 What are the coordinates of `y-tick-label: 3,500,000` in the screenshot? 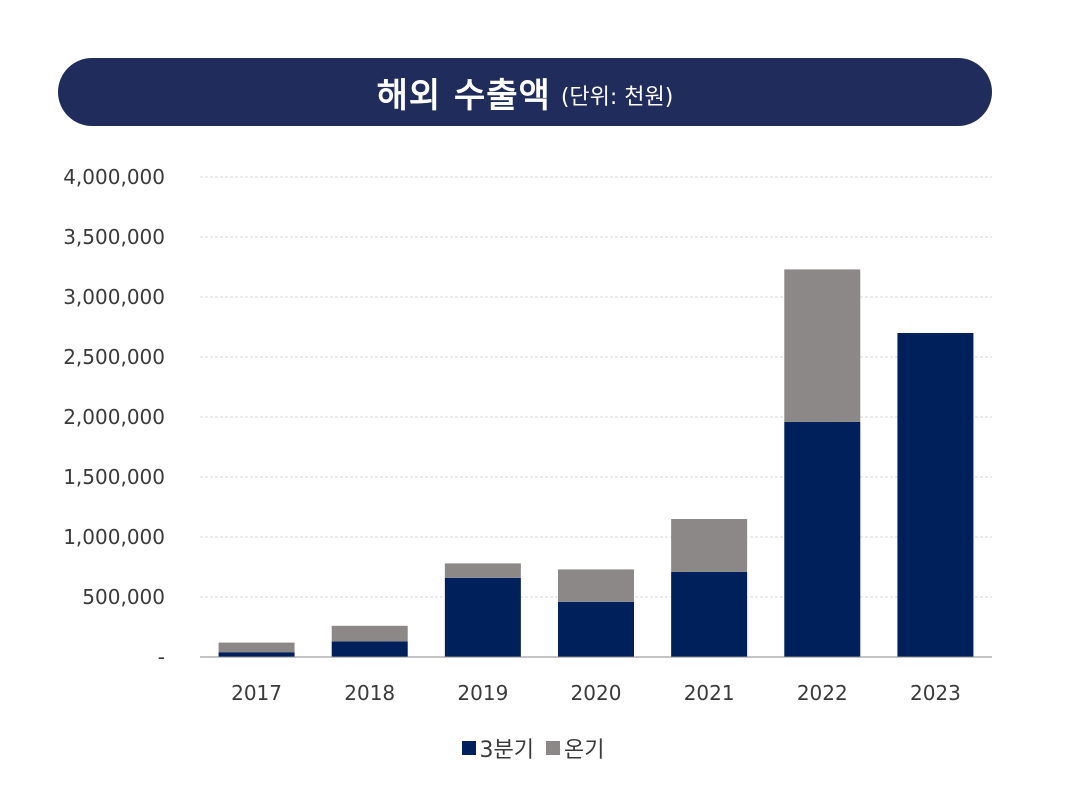 It's located at (114, 237).